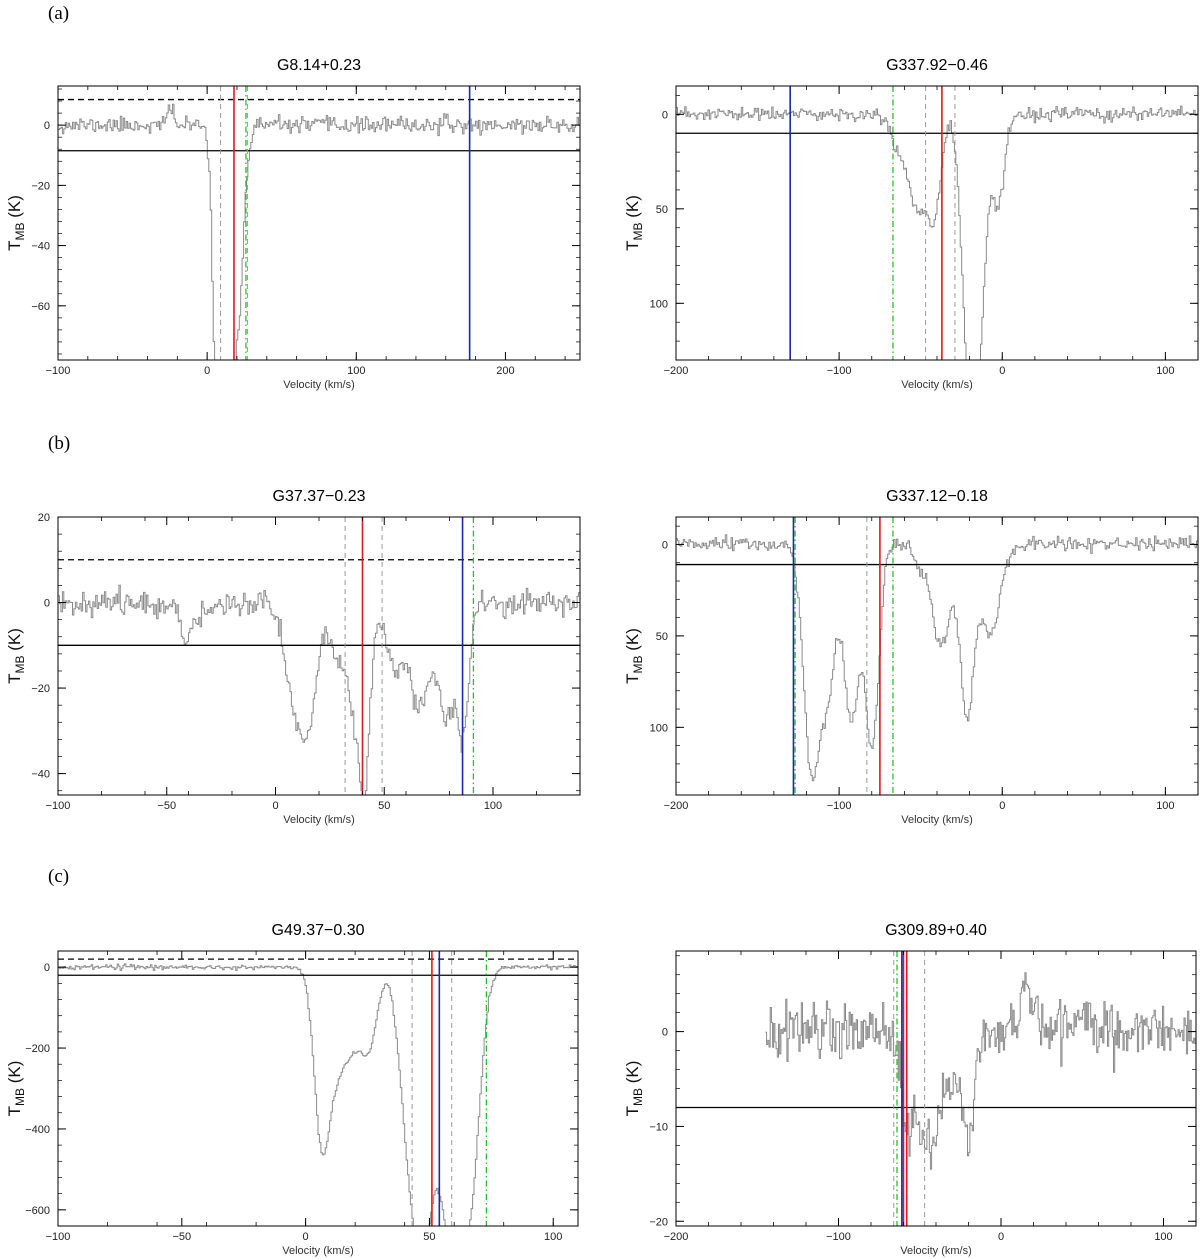 The height and width of the screenshot is (1259, 1200). Describe the element at coordinates (37, 1049) in the screenshot. I see `y-tick-label: −200` at that location.